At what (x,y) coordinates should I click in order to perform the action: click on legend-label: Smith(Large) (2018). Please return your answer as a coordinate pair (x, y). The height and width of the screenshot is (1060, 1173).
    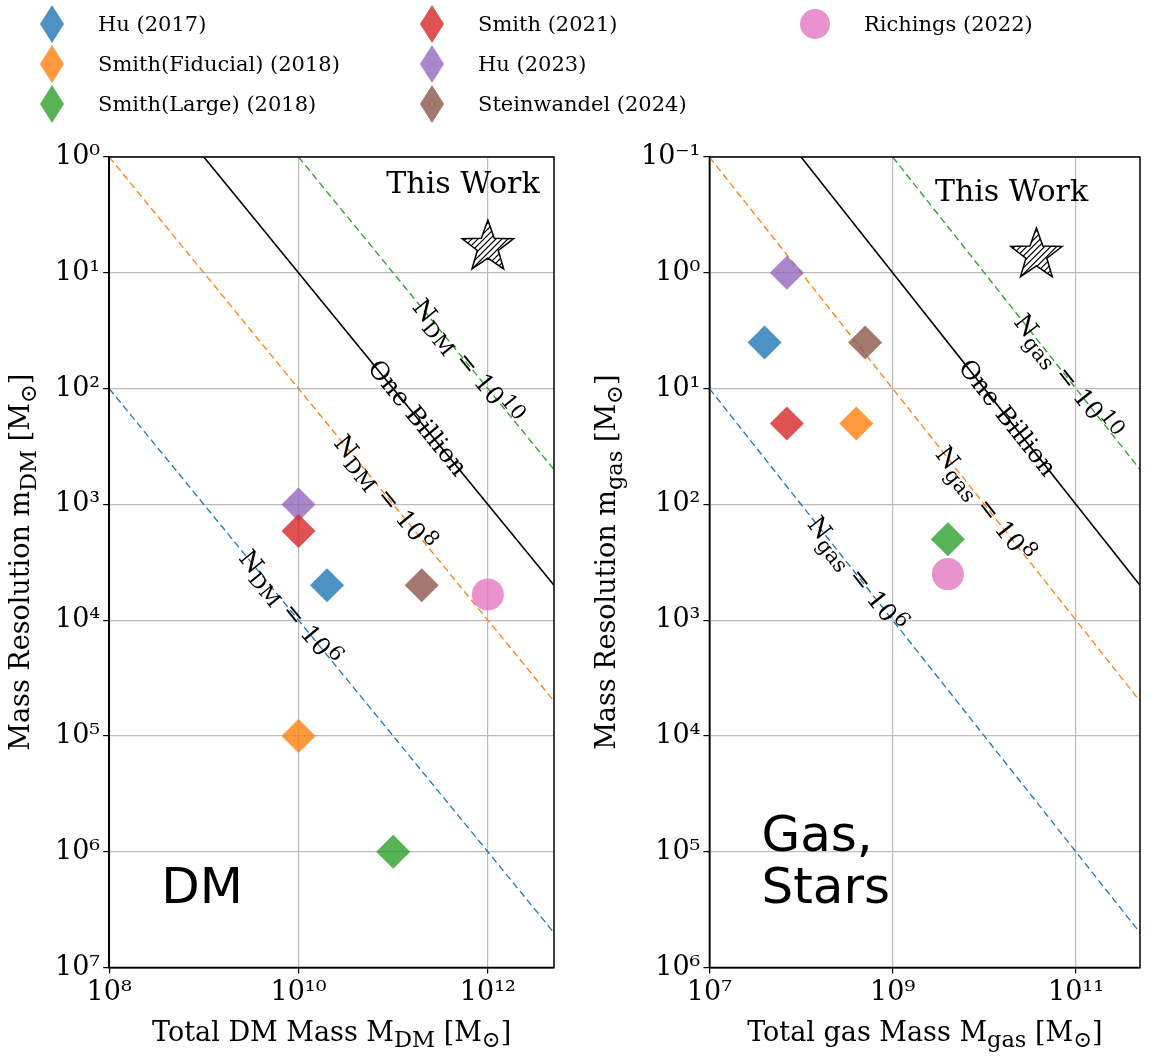
    Looking at the image, I should click on (207, 104).